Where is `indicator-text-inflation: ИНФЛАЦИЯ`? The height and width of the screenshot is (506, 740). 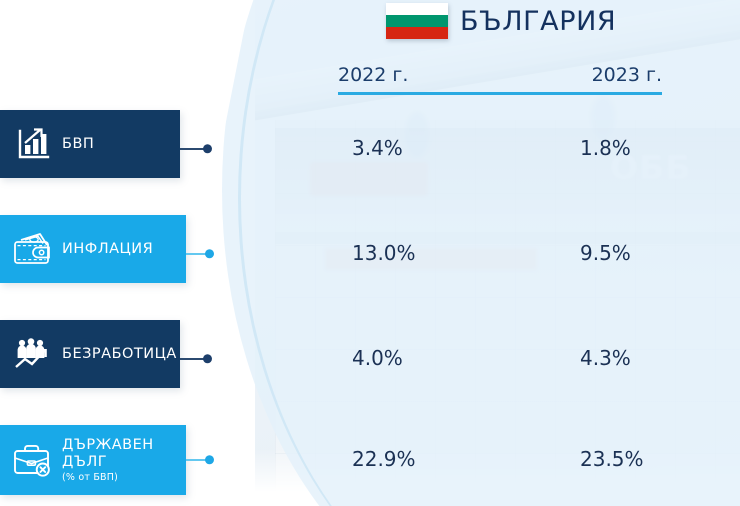 indicator-text-inflation: ИНФЛАЦИЯ is located at coordinates (107, 249).